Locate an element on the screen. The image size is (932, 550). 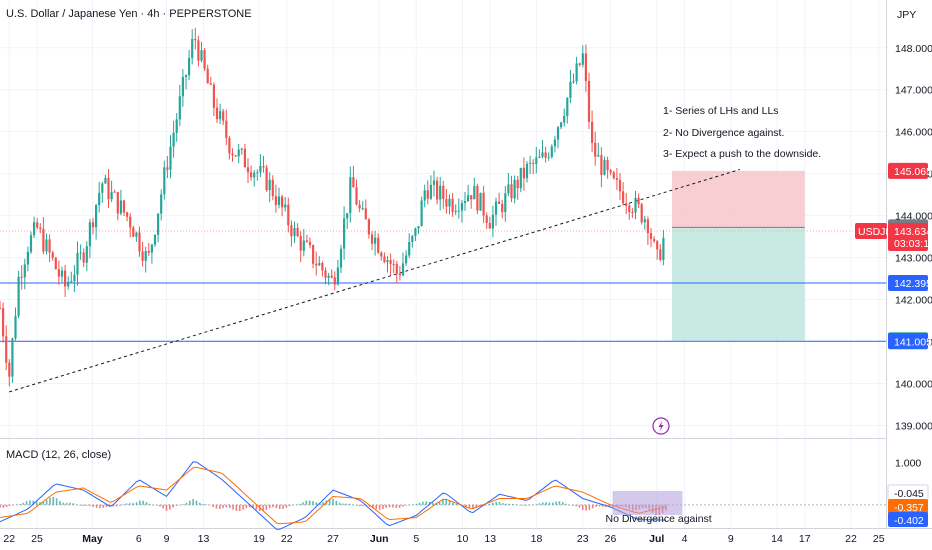
horizontal-levels is located at coordinates (443, 312).